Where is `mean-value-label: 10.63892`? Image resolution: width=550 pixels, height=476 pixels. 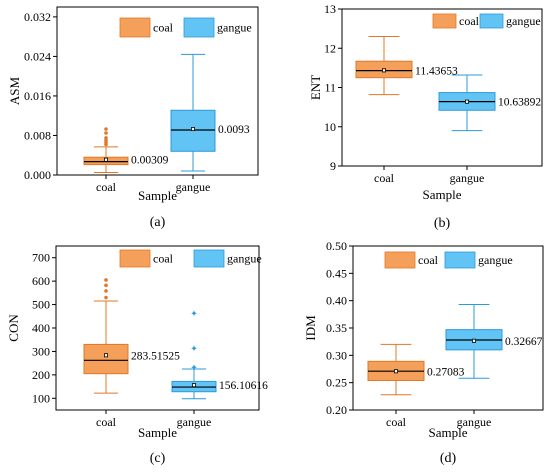
mean-value-label: 10.63892 is located at coordinates (519, 103).